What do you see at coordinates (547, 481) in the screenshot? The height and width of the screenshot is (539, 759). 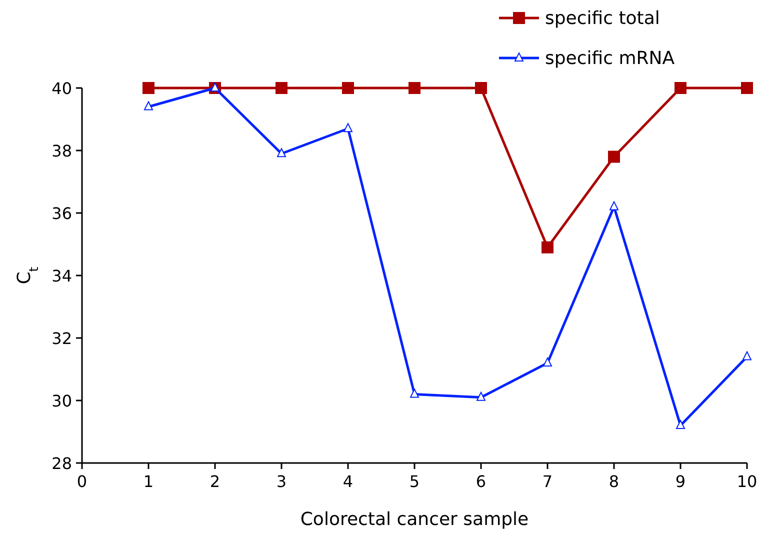 I see `x-tick-label: 7` at bounding box center [547, 481].